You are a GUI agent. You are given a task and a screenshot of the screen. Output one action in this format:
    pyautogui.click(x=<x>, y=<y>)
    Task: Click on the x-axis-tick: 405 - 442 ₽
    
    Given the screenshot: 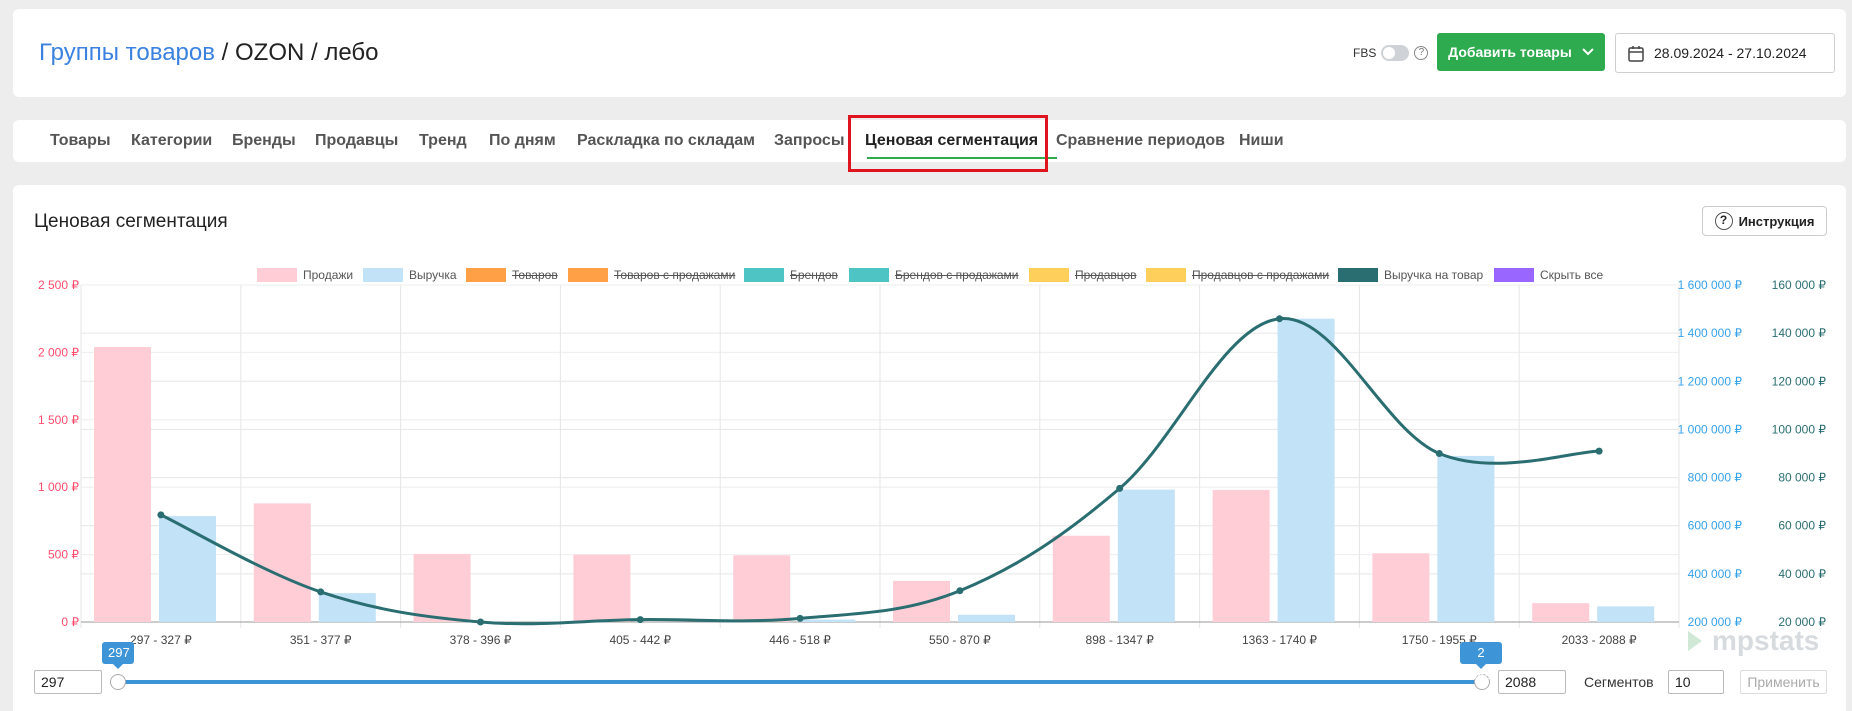 What is the action you would take?
    pyautogui.click(x=640, y=640)
    